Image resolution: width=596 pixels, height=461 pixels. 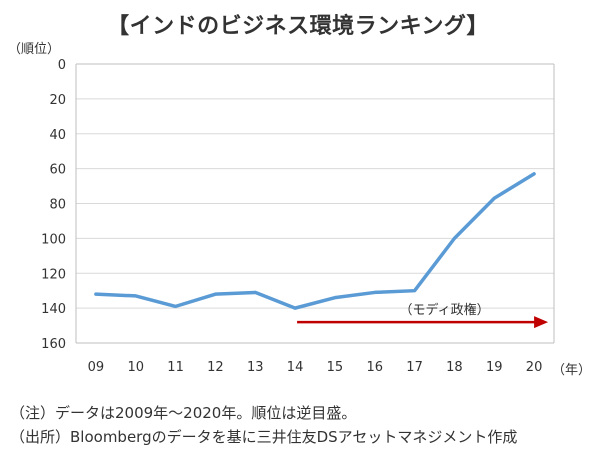 What do you see at coordinates (215, 367) in the screenshot?
I see `x-tick-label: 12` at bounding box center [215, 367].